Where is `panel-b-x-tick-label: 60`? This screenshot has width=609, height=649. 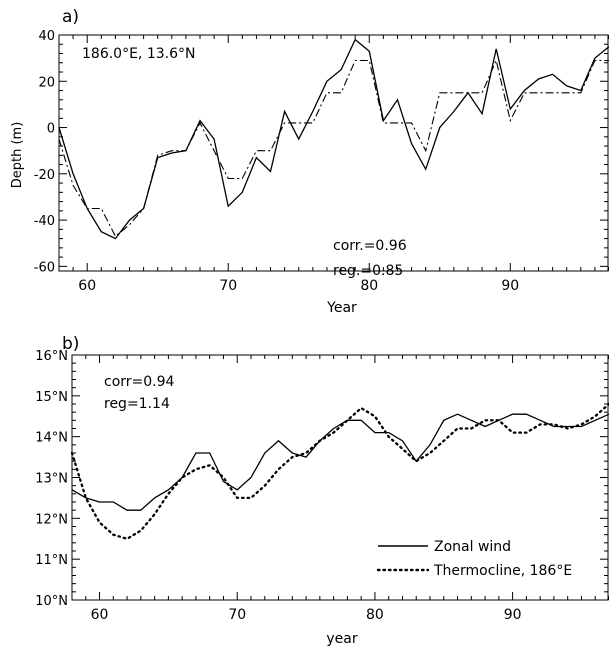
panel-b-x-tick-label: 60 is located at coordinates (100, 615).